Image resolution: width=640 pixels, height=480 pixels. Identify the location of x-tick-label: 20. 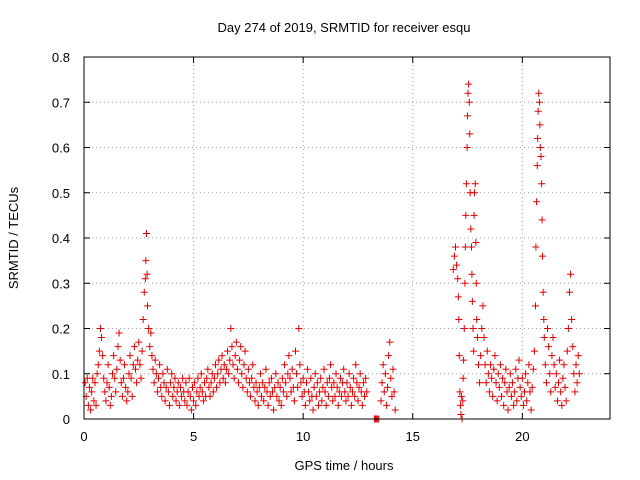
(522, 436).